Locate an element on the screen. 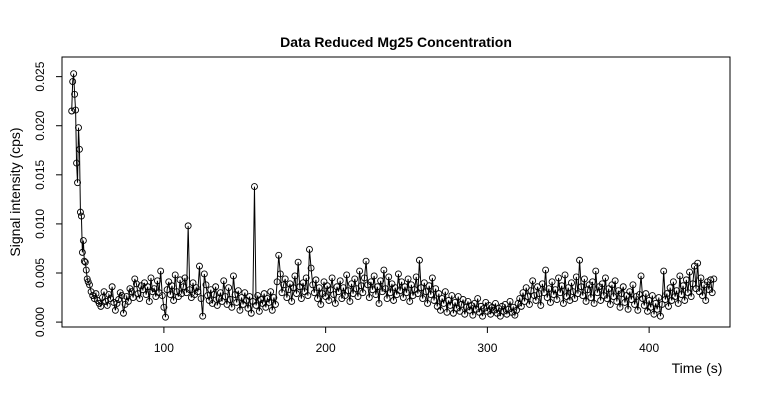 The height and width of the screenshot is (400, 760). y-axis-label: Signal intensity (cps) is located at coordinates (15, 191).